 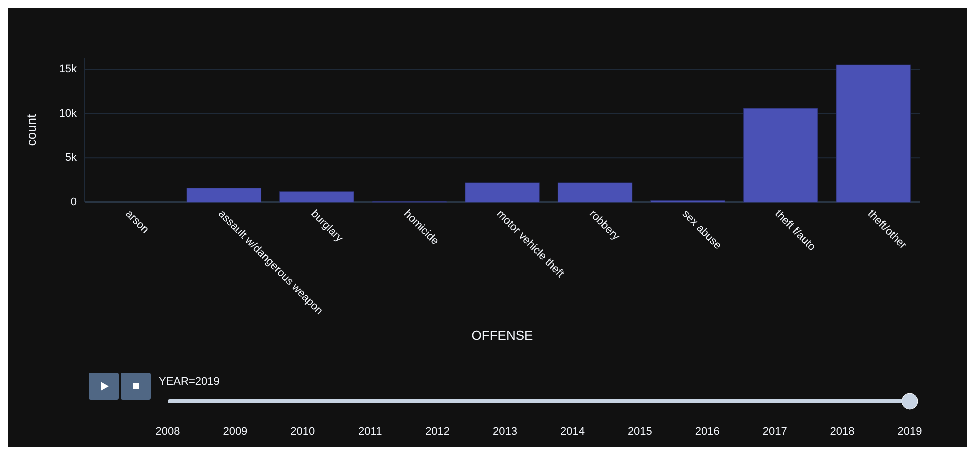 I want to click on text: 2011, so click(x=370, y=432).